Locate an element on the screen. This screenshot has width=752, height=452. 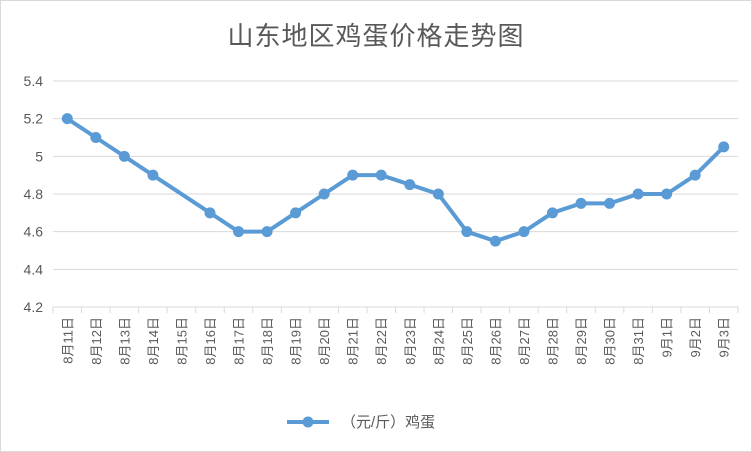
x-category-label: 8月15日 is located at coordinates (181, 341).